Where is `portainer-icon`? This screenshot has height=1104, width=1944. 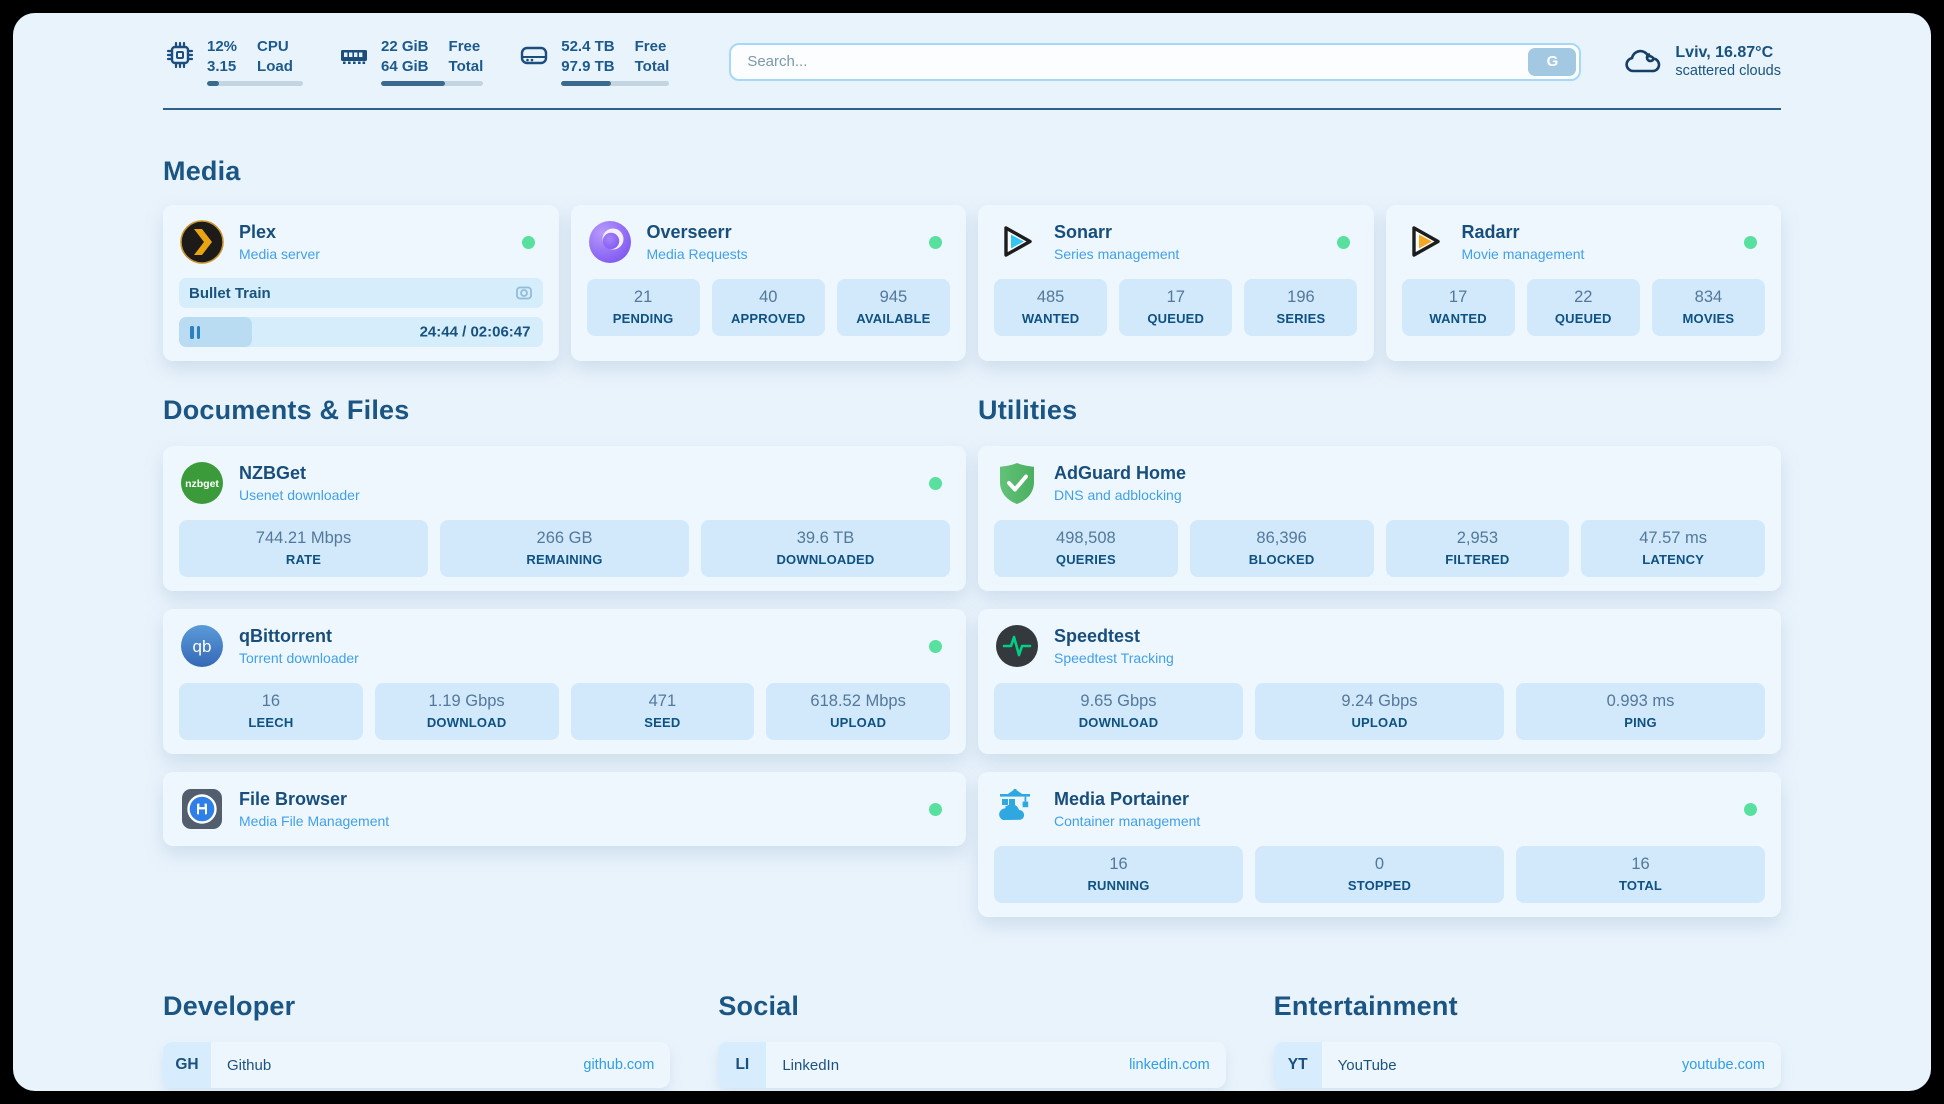 portainer-icon is located at coordinates (1014, 804).